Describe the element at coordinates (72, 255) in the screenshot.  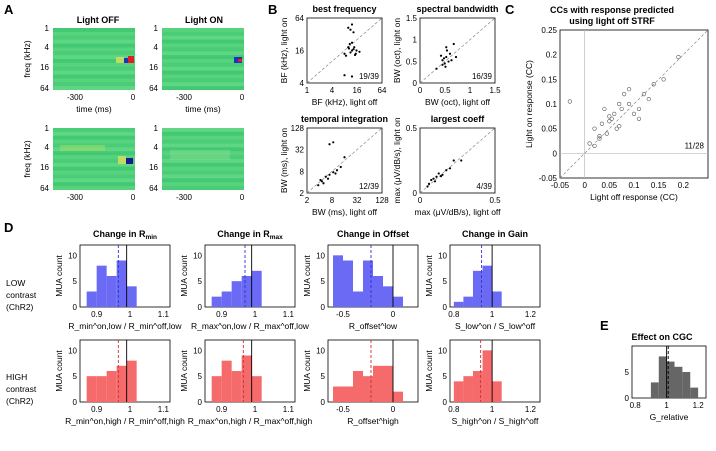
I see `hist-ytick: 10` at that location.